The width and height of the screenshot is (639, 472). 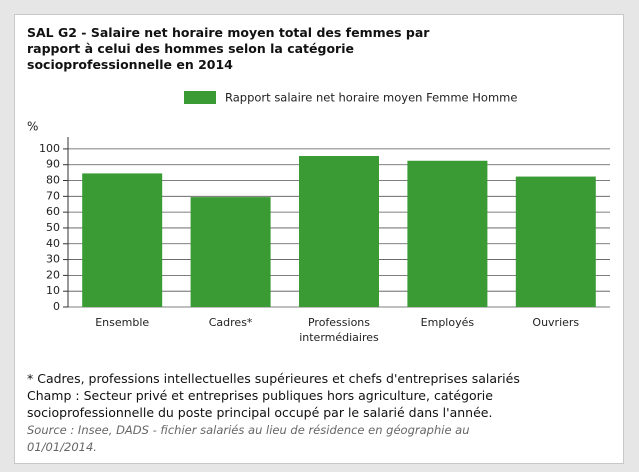 What do you see at coordinates (53, 259) in the screenshot?
I see `y-tick-label: 30` at bounding box center [53, 259].